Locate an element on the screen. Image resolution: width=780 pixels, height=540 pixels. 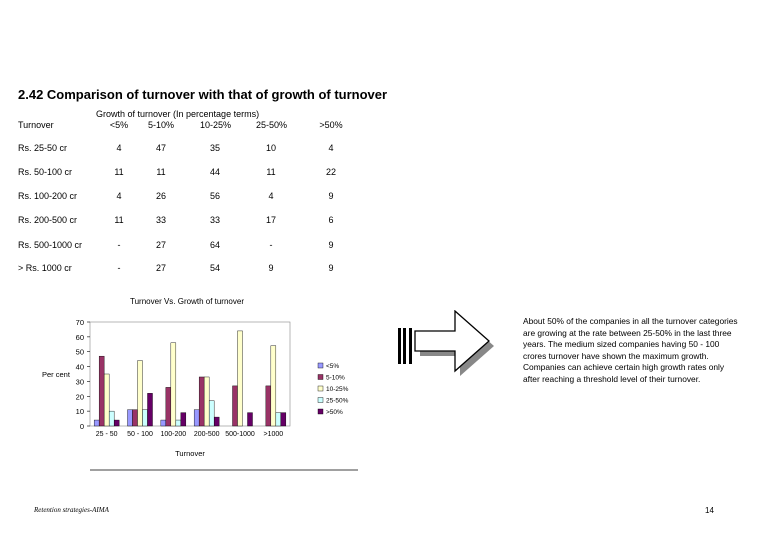
y-tick-label: 30 is located at coordinates (80, 381).